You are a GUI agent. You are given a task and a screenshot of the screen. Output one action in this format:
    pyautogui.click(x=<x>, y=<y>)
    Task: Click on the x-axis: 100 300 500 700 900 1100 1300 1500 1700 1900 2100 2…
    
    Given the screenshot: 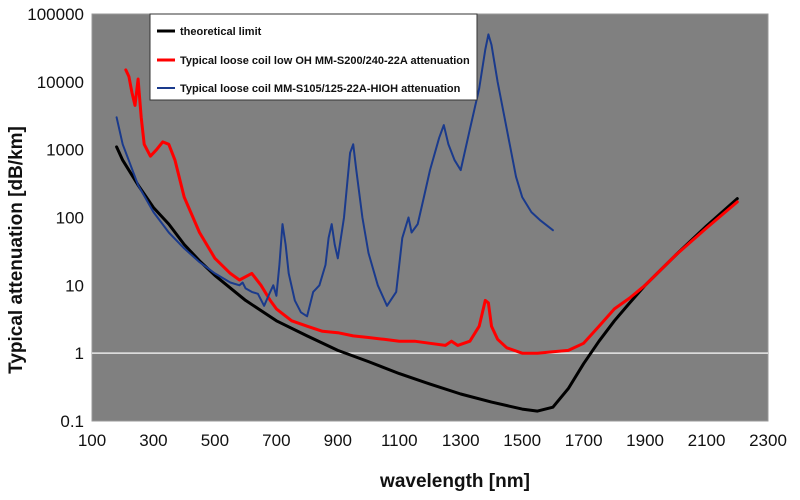 What is the action you would take?
    pyautogui.click(x=432, y=440)
    